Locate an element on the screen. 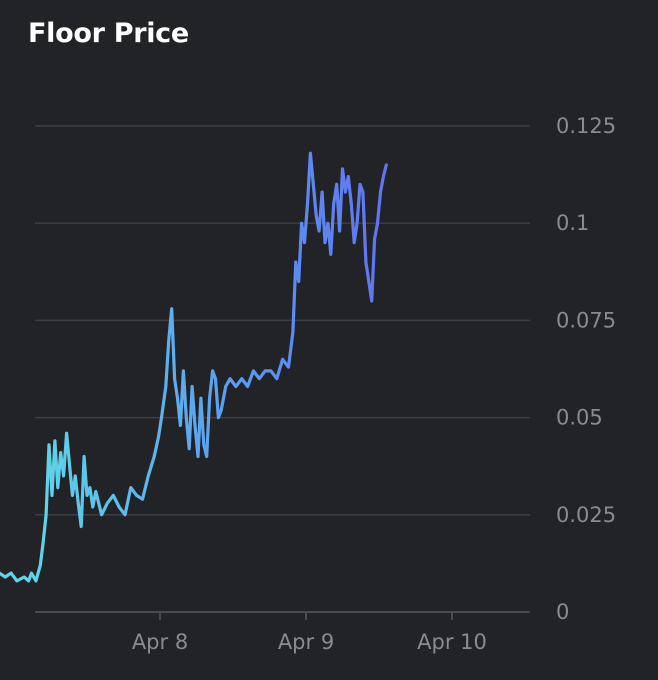 The height and width of the screenshot is (680, 658). x-tick-label: Apr 9 is located at coordinates (306, 642).